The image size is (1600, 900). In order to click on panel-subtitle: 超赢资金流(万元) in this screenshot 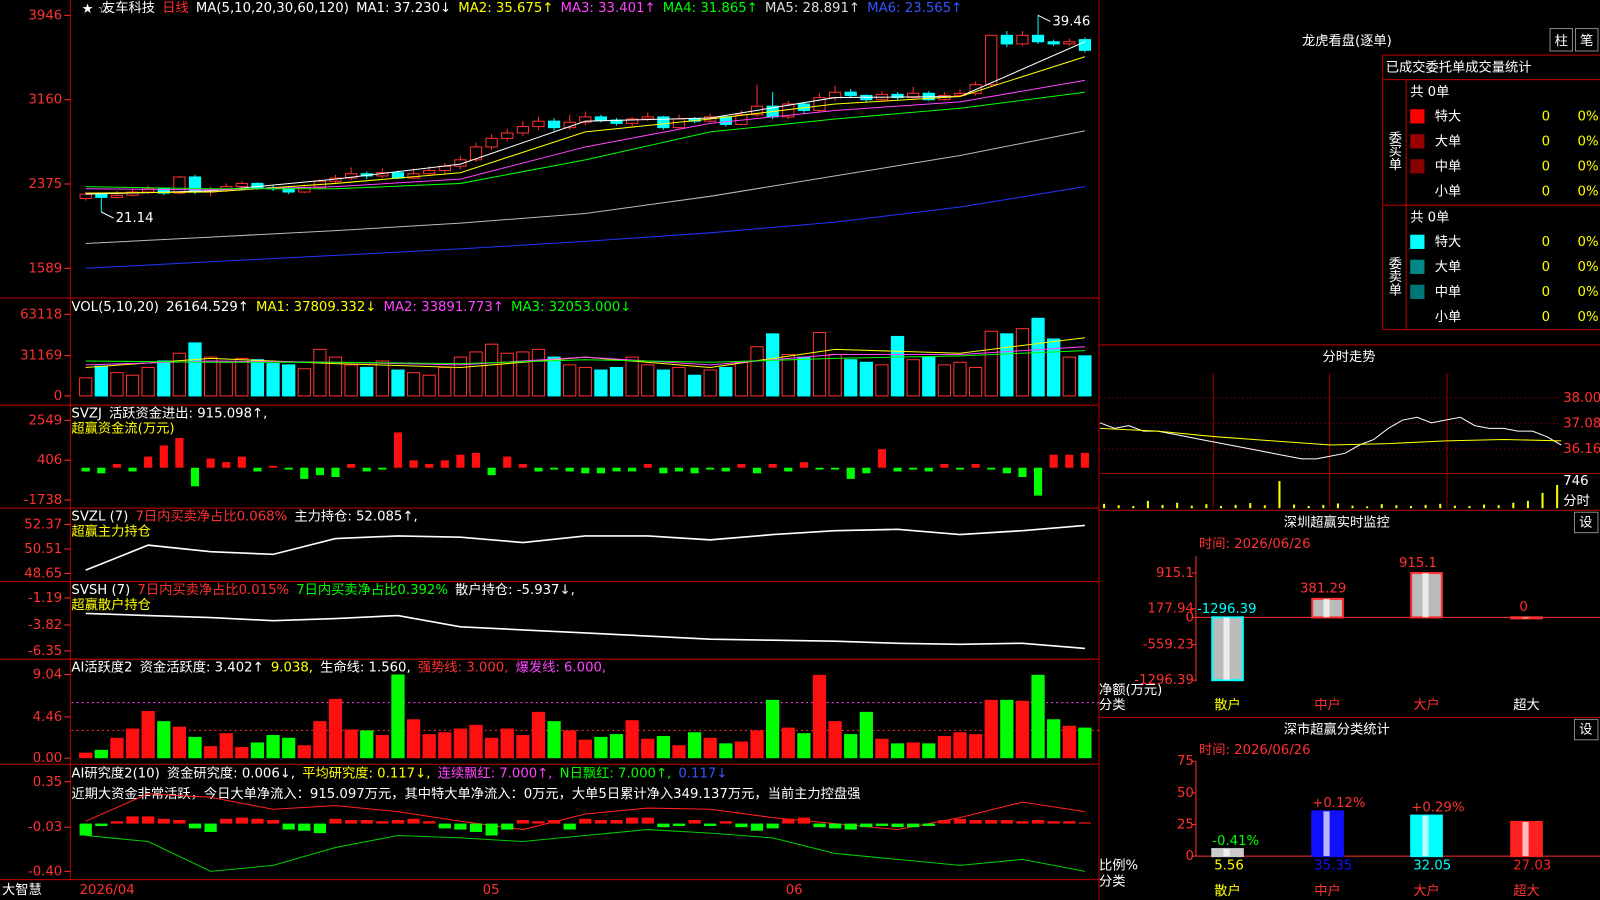, I will do `click(122, 428)`.